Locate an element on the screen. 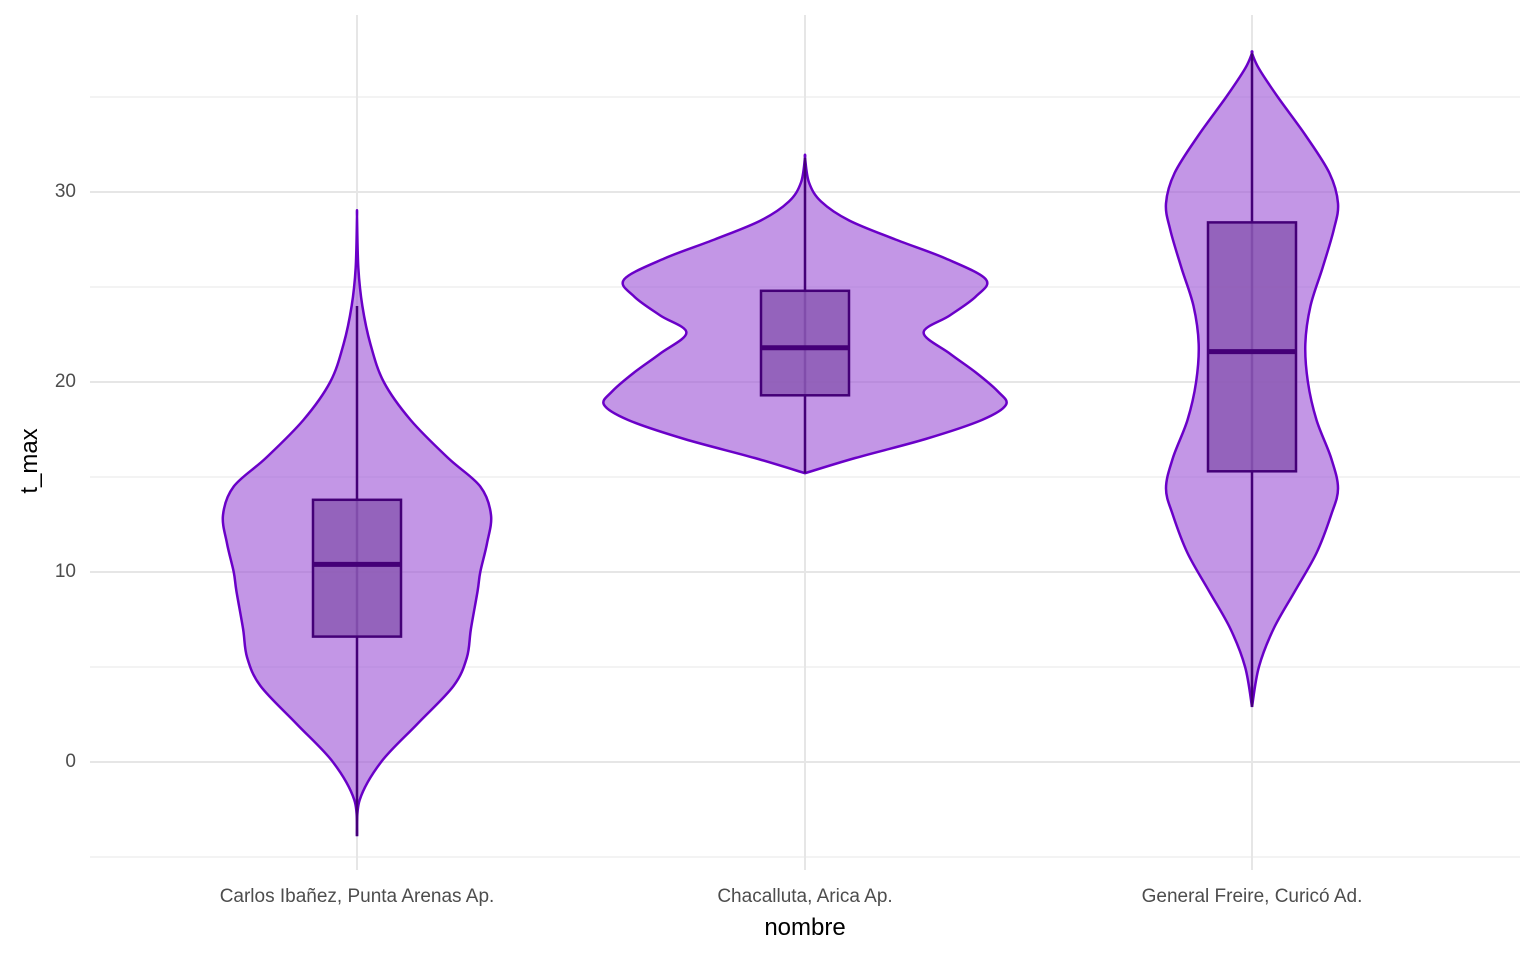 The height and width of the screenshot is (960, 1536). x-axis-label: nombre is located at coordinates (805, 927).